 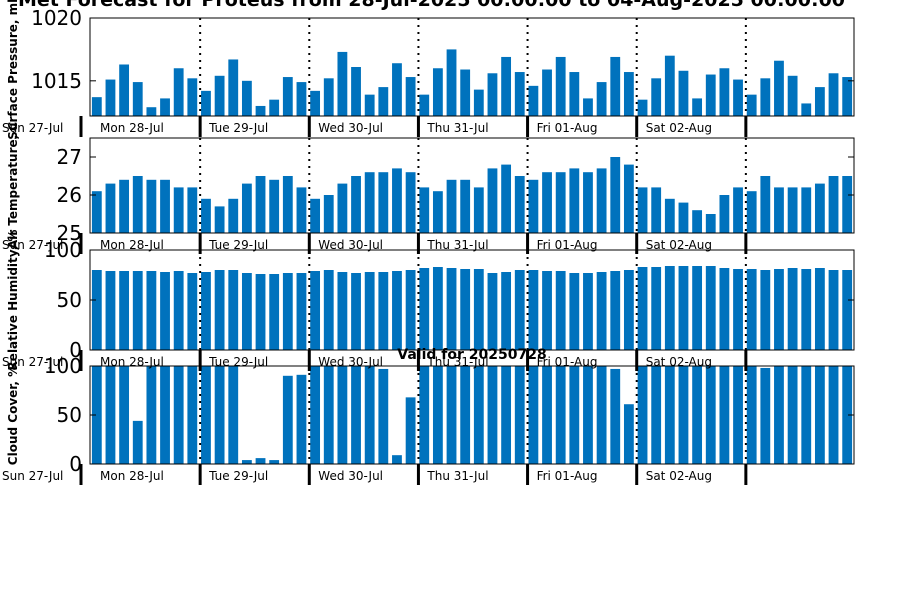 I want to click on day-label: Fri 01-Aug, so click(x=567, y=128).